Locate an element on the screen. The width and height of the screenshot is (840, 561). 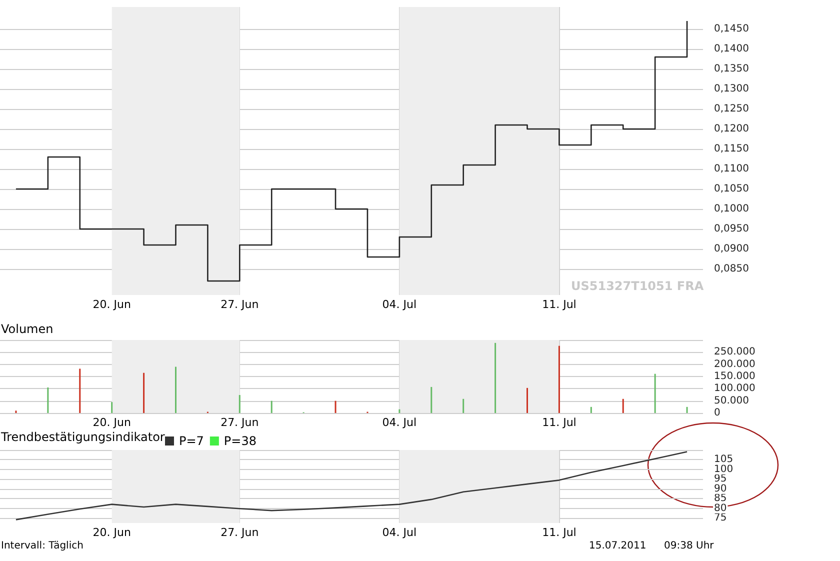
y-tick-label: 0,1050 is located at coordinates (731, 189).